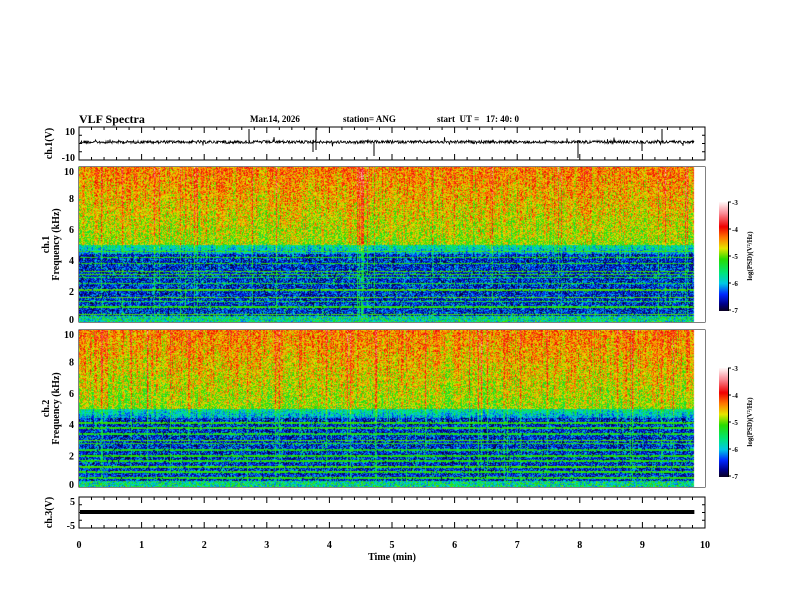 This screenshot has width=792, height=612. What do you see at coordinates (204, 545) in the screenshot?
I see `x-tick-label: 2` at bounding box center [204, 545].